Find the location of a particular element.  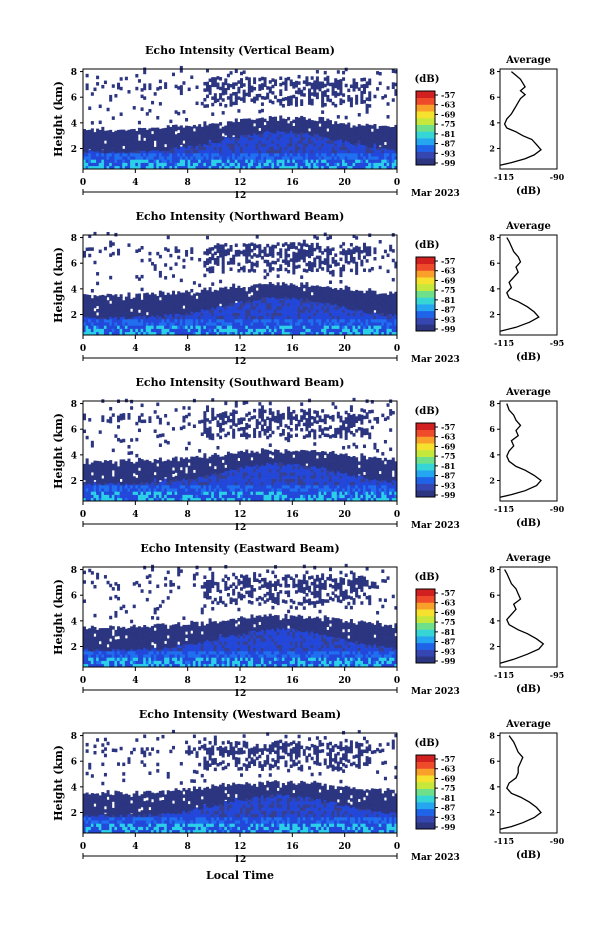

colorbar-tick-label: -93 is located at coordinates (448, 153).